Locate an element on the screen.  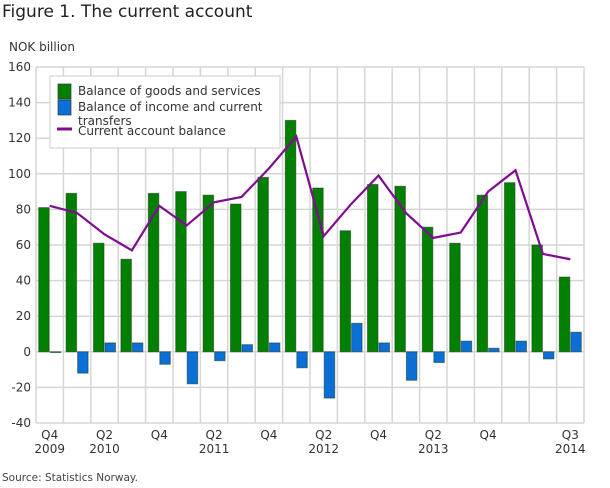
legend-label: Balance of income and current is located at coordinates (170, 107).